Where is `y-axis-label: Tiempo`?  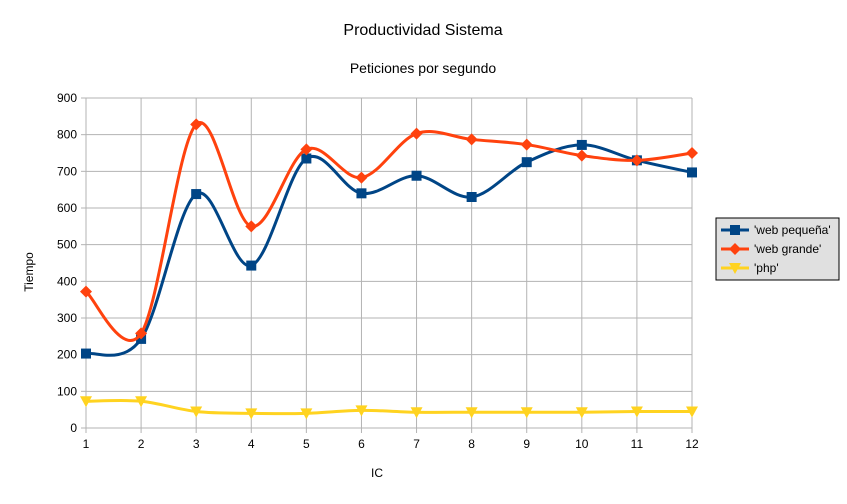
y-axis-label: Tiempo is located at coordinates (29, 272).